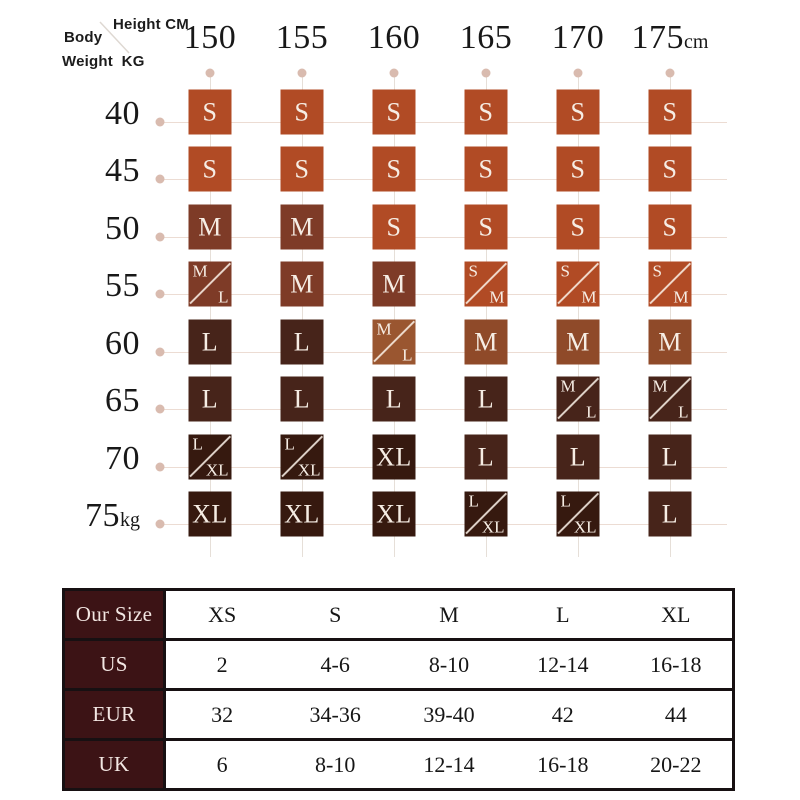  What do you see at coordinates (676, 764) in the screenshot?
I see `table-cell: 20-22` at bounding box center [676, 764].